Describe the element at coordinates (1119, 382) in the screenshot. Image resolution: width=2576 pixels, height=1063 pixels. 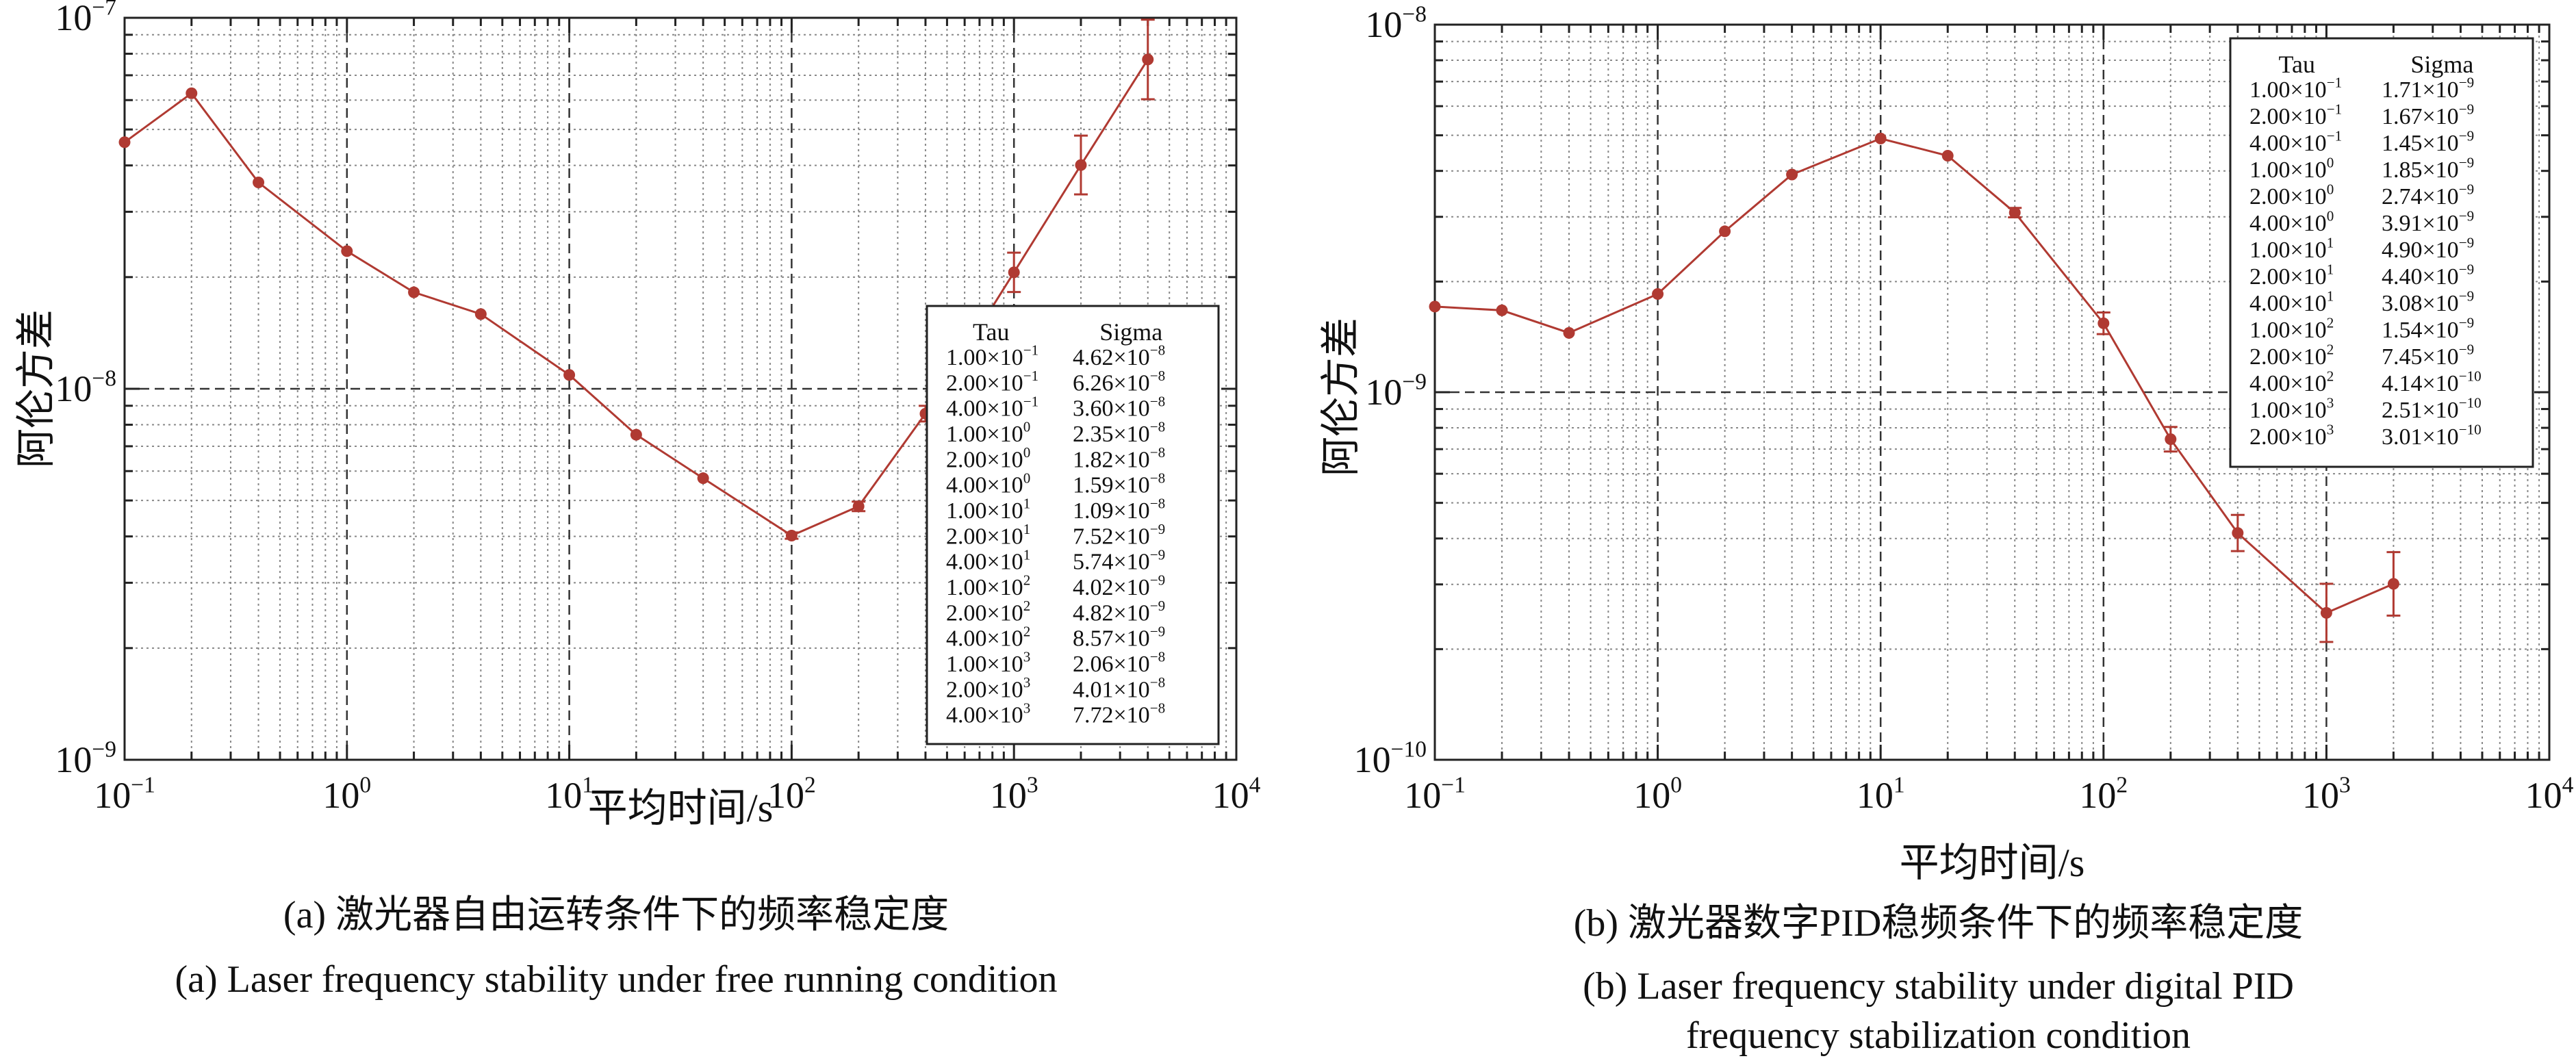
I see `table-cell-sigma: 6.26×10⁻⁸` at that location.